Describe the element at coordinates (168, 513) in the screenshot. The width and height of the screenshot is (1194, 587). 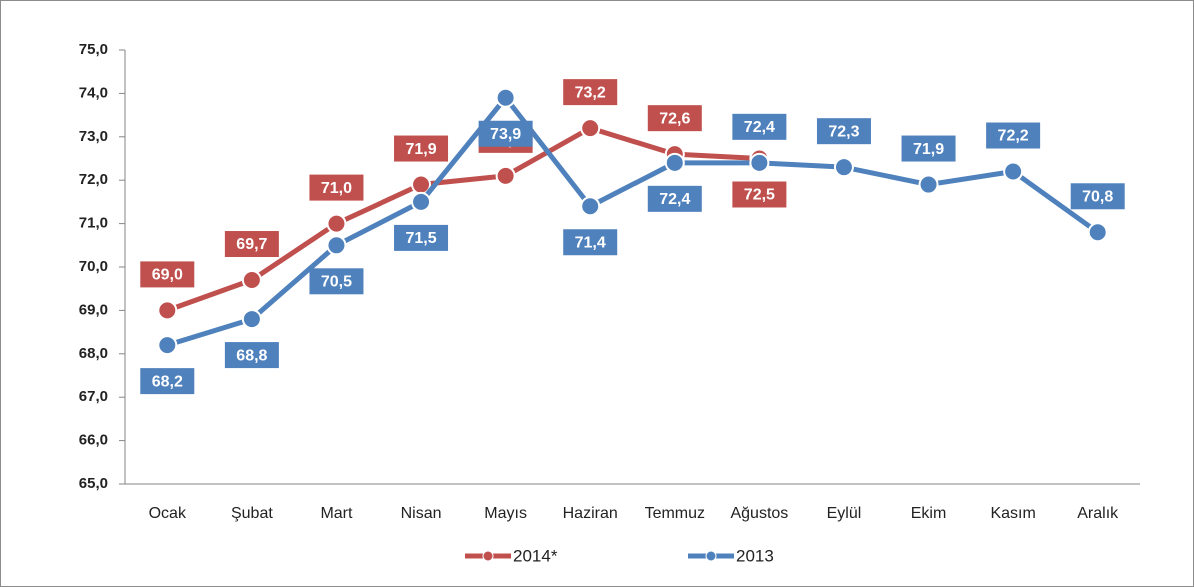
I see `x-tick-label: Ocak` at that location.